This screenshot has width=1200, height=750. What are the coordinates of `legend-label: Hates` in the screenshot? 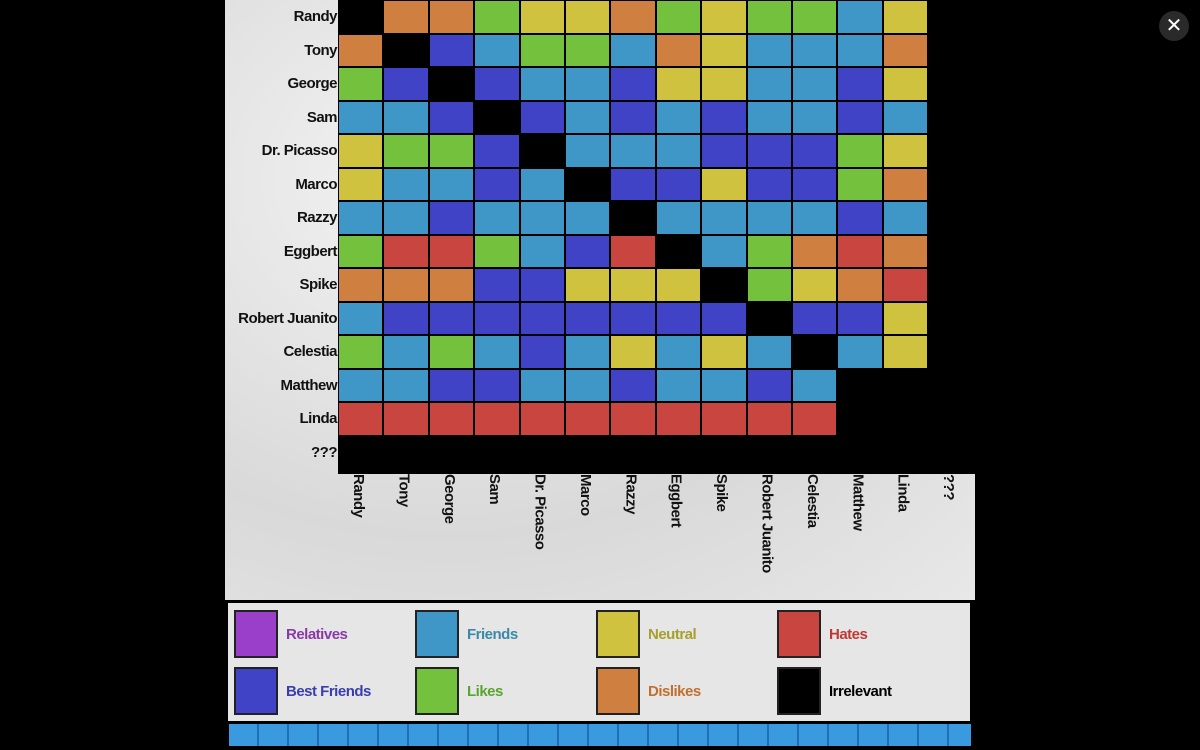 It's located at (848, 634).